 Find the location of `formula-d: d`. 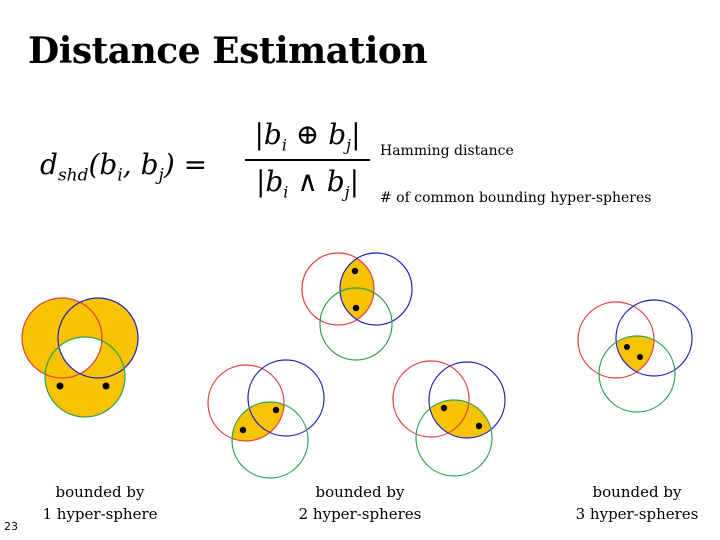

formula-d: d is located at coordinates (49, 164).